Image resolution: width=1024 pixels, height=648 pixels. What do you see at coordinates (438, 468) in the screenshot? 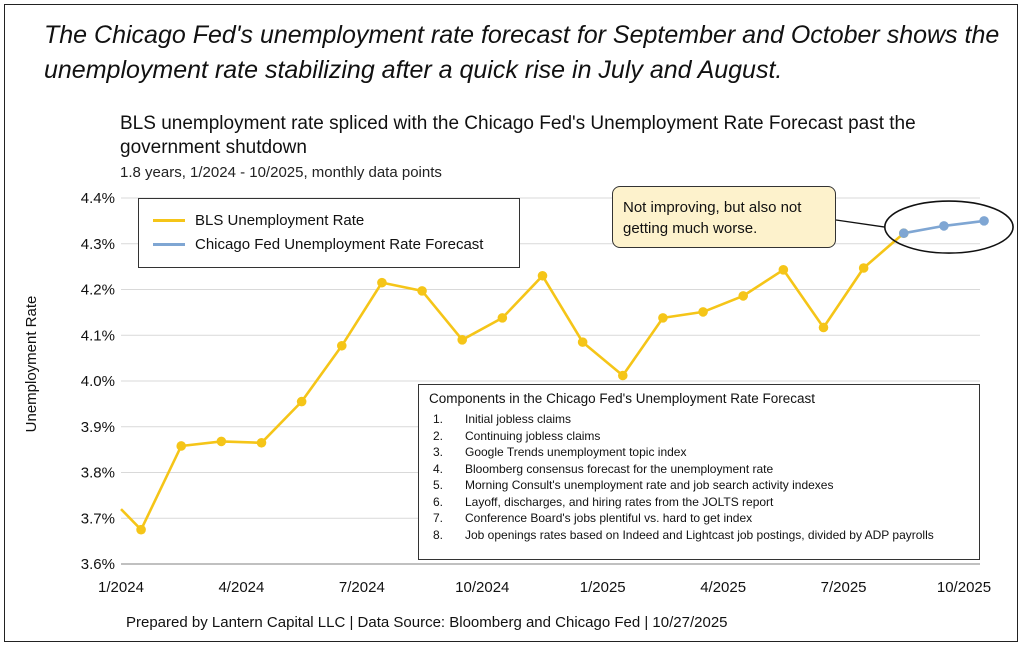
I see `component-number: 4.` at bounding box center [438, 468].